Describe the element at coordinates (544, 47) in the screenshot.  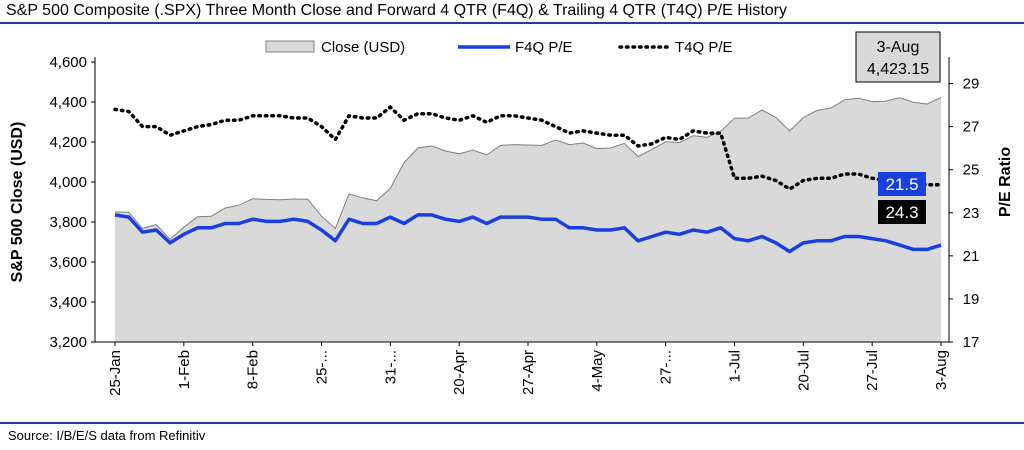
I see `legend-f4q-label: F4Q P/E` at that location.